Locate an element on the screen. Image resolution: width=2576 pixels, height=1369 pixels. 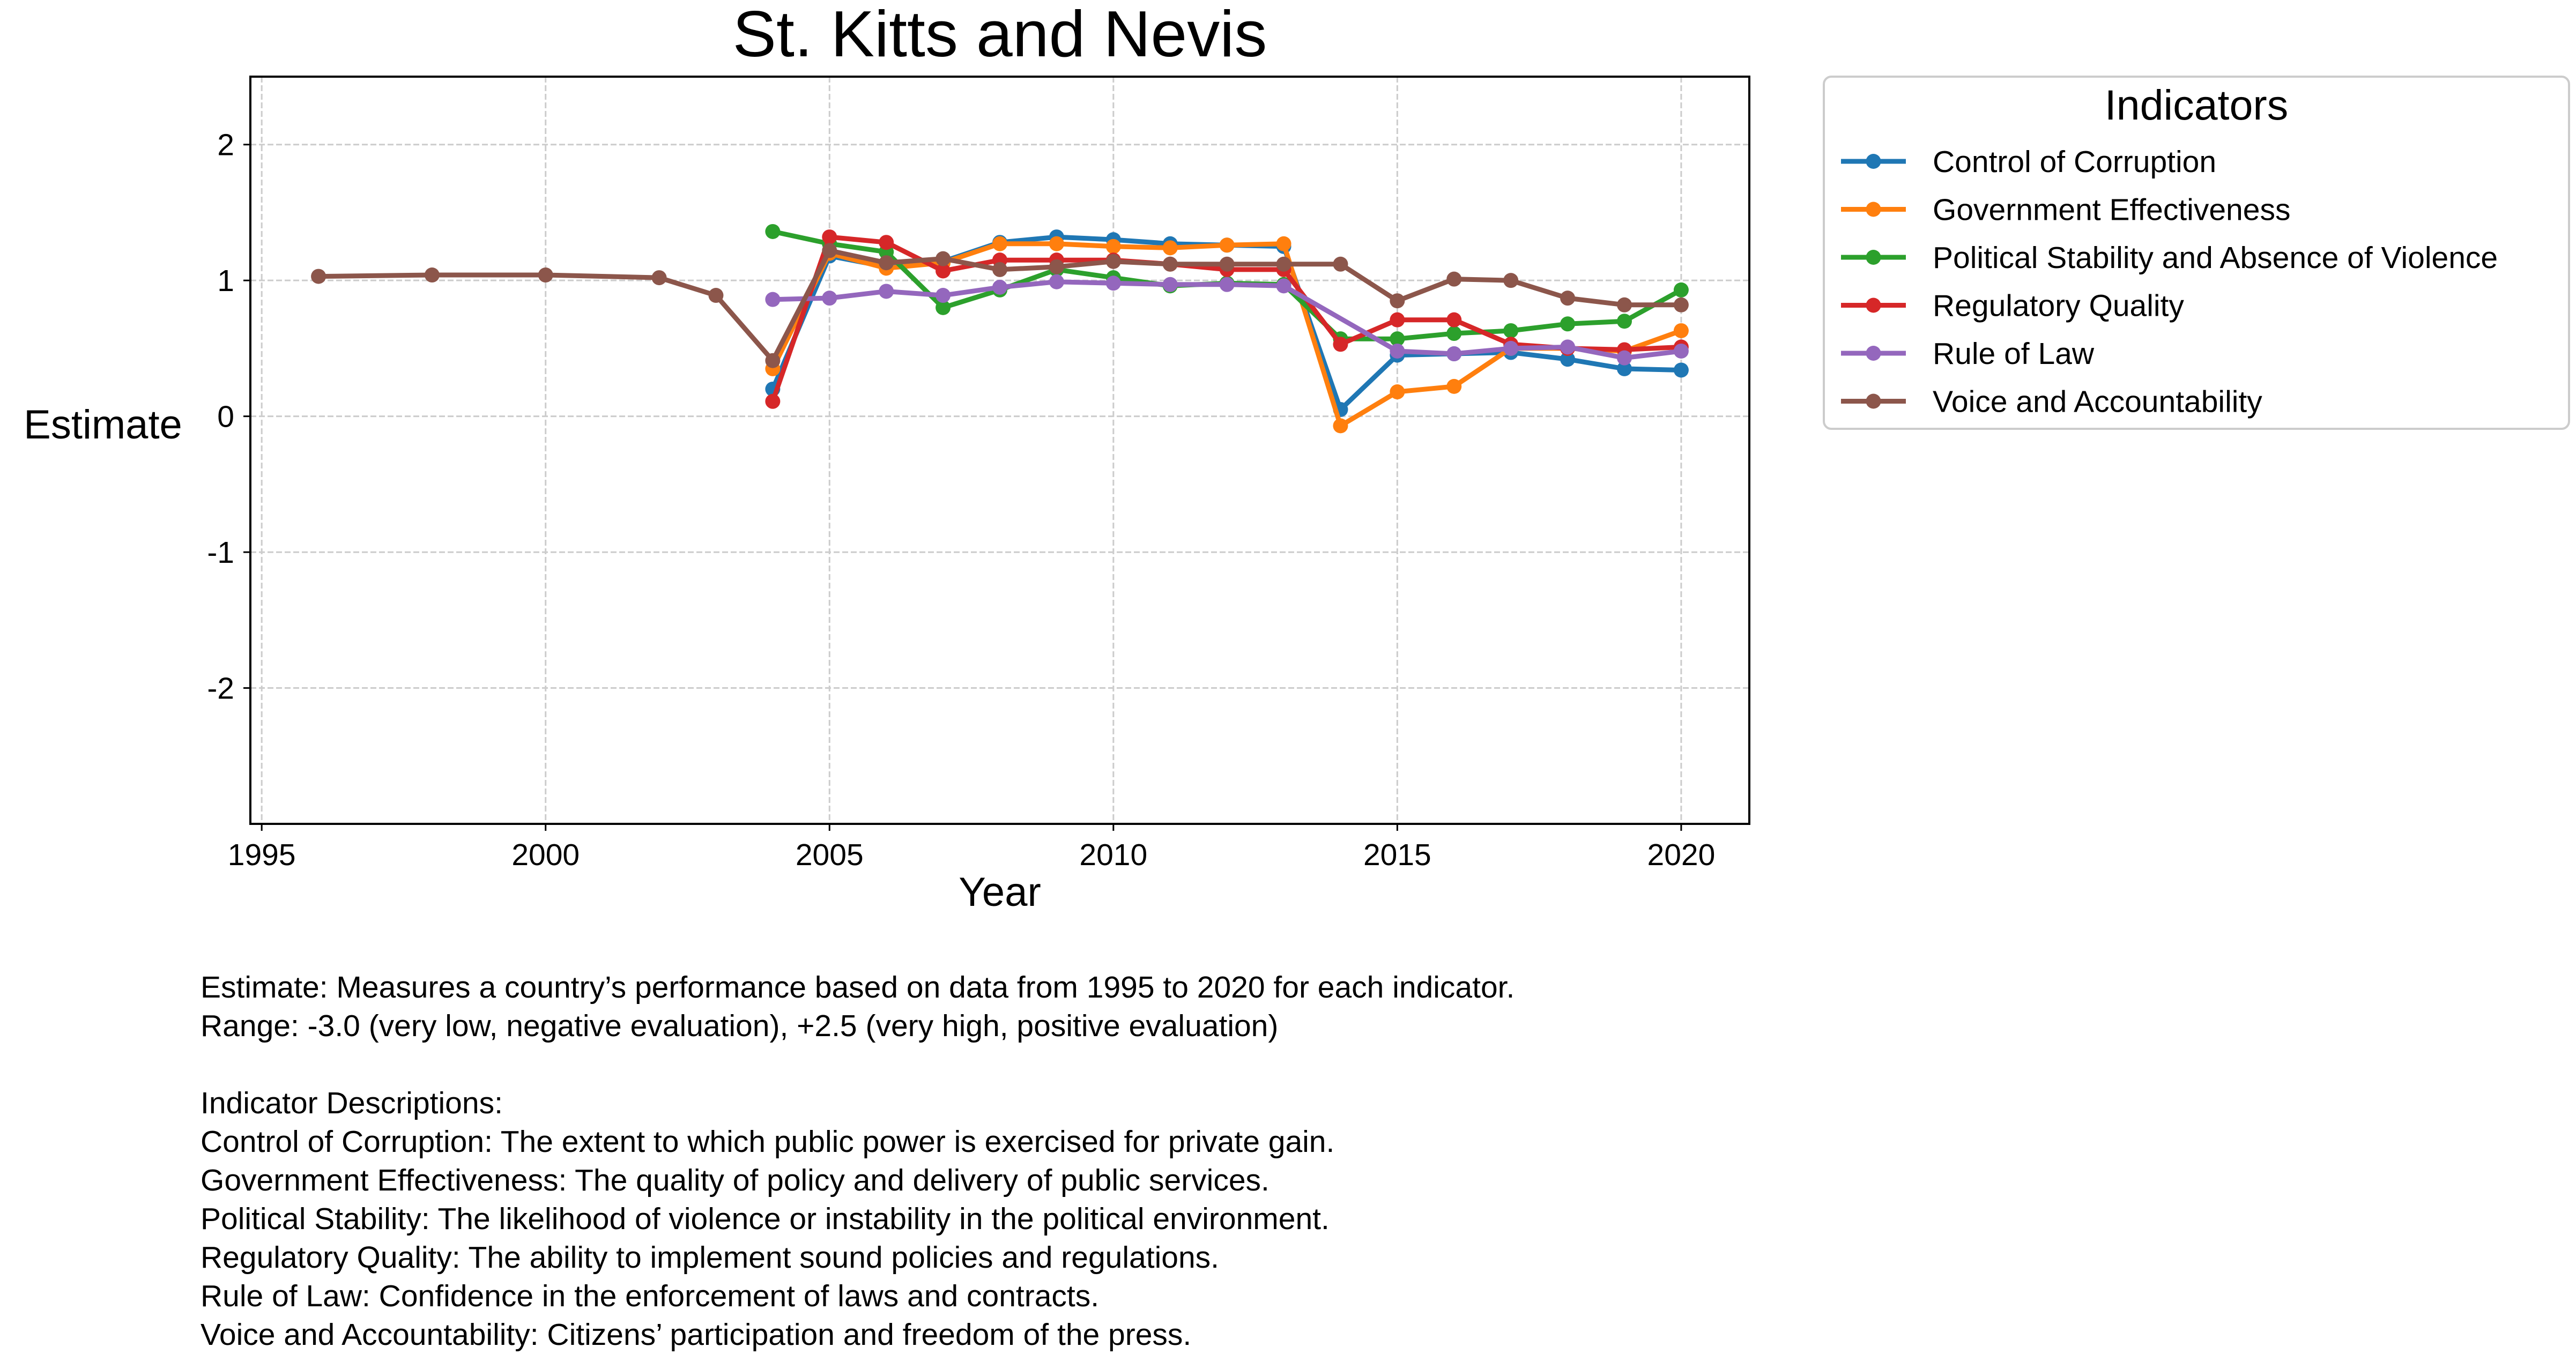
legend-item-rule-of-law: Rule of Law is located at coordinates (1968, 354).